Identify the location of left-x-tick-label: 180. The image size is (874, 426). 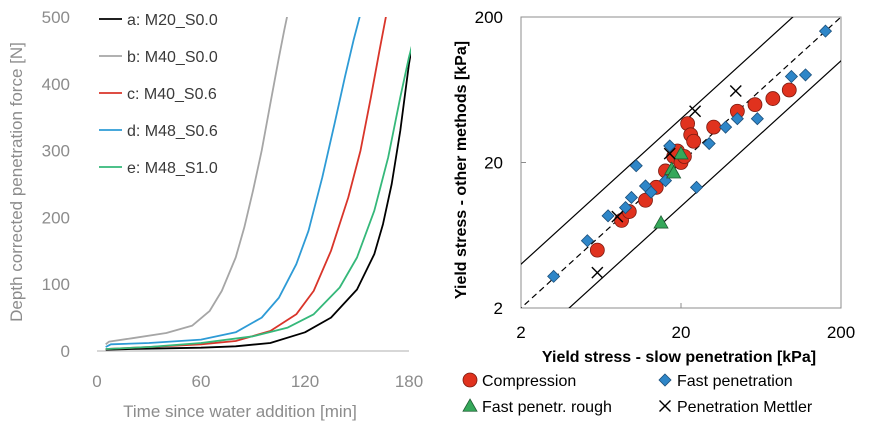
(409, 381).